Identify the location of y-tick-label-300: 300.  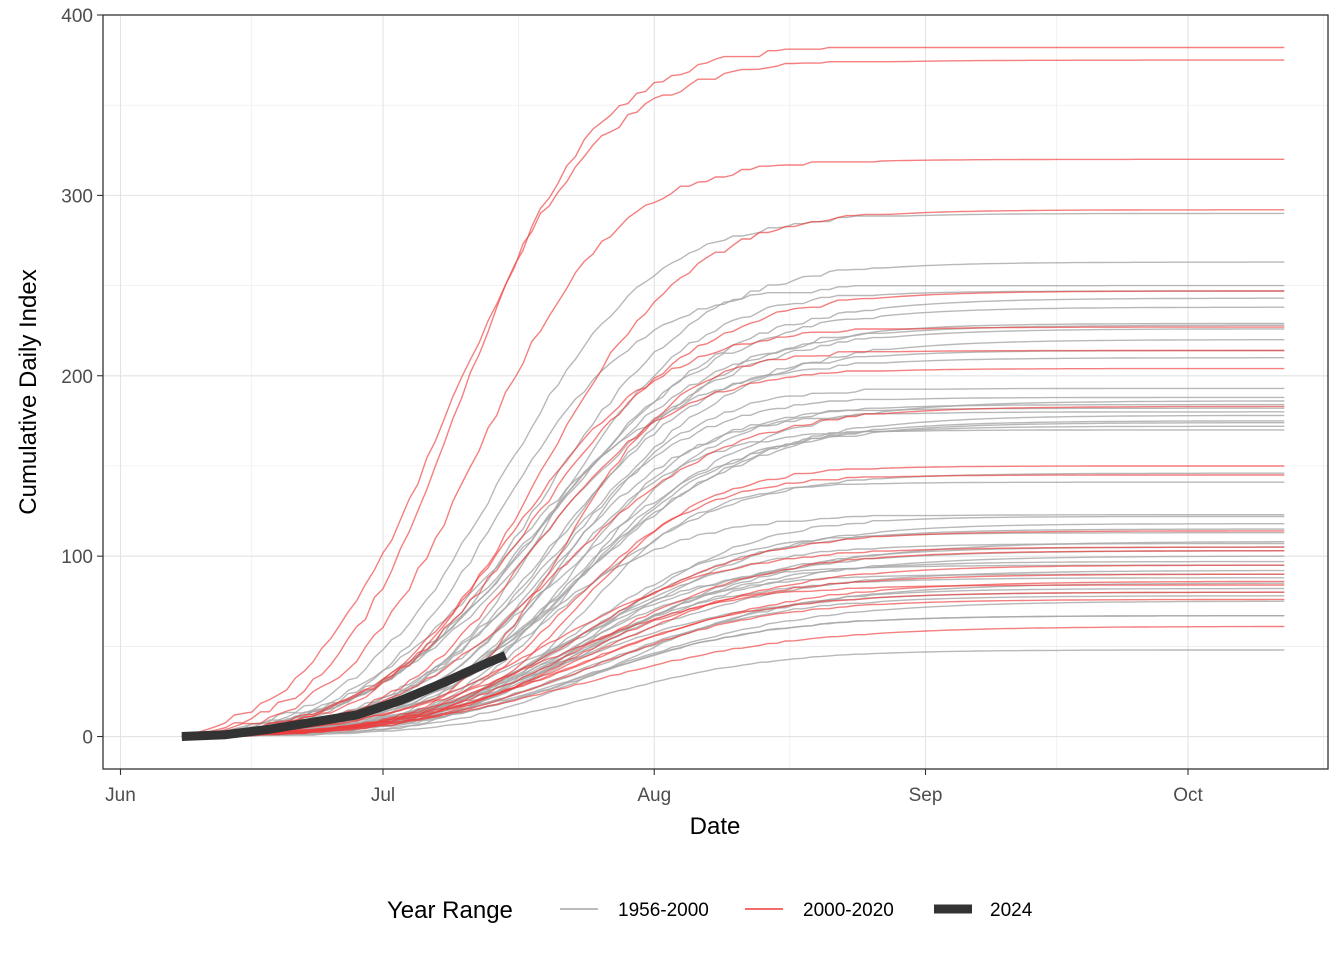
(77, 196).